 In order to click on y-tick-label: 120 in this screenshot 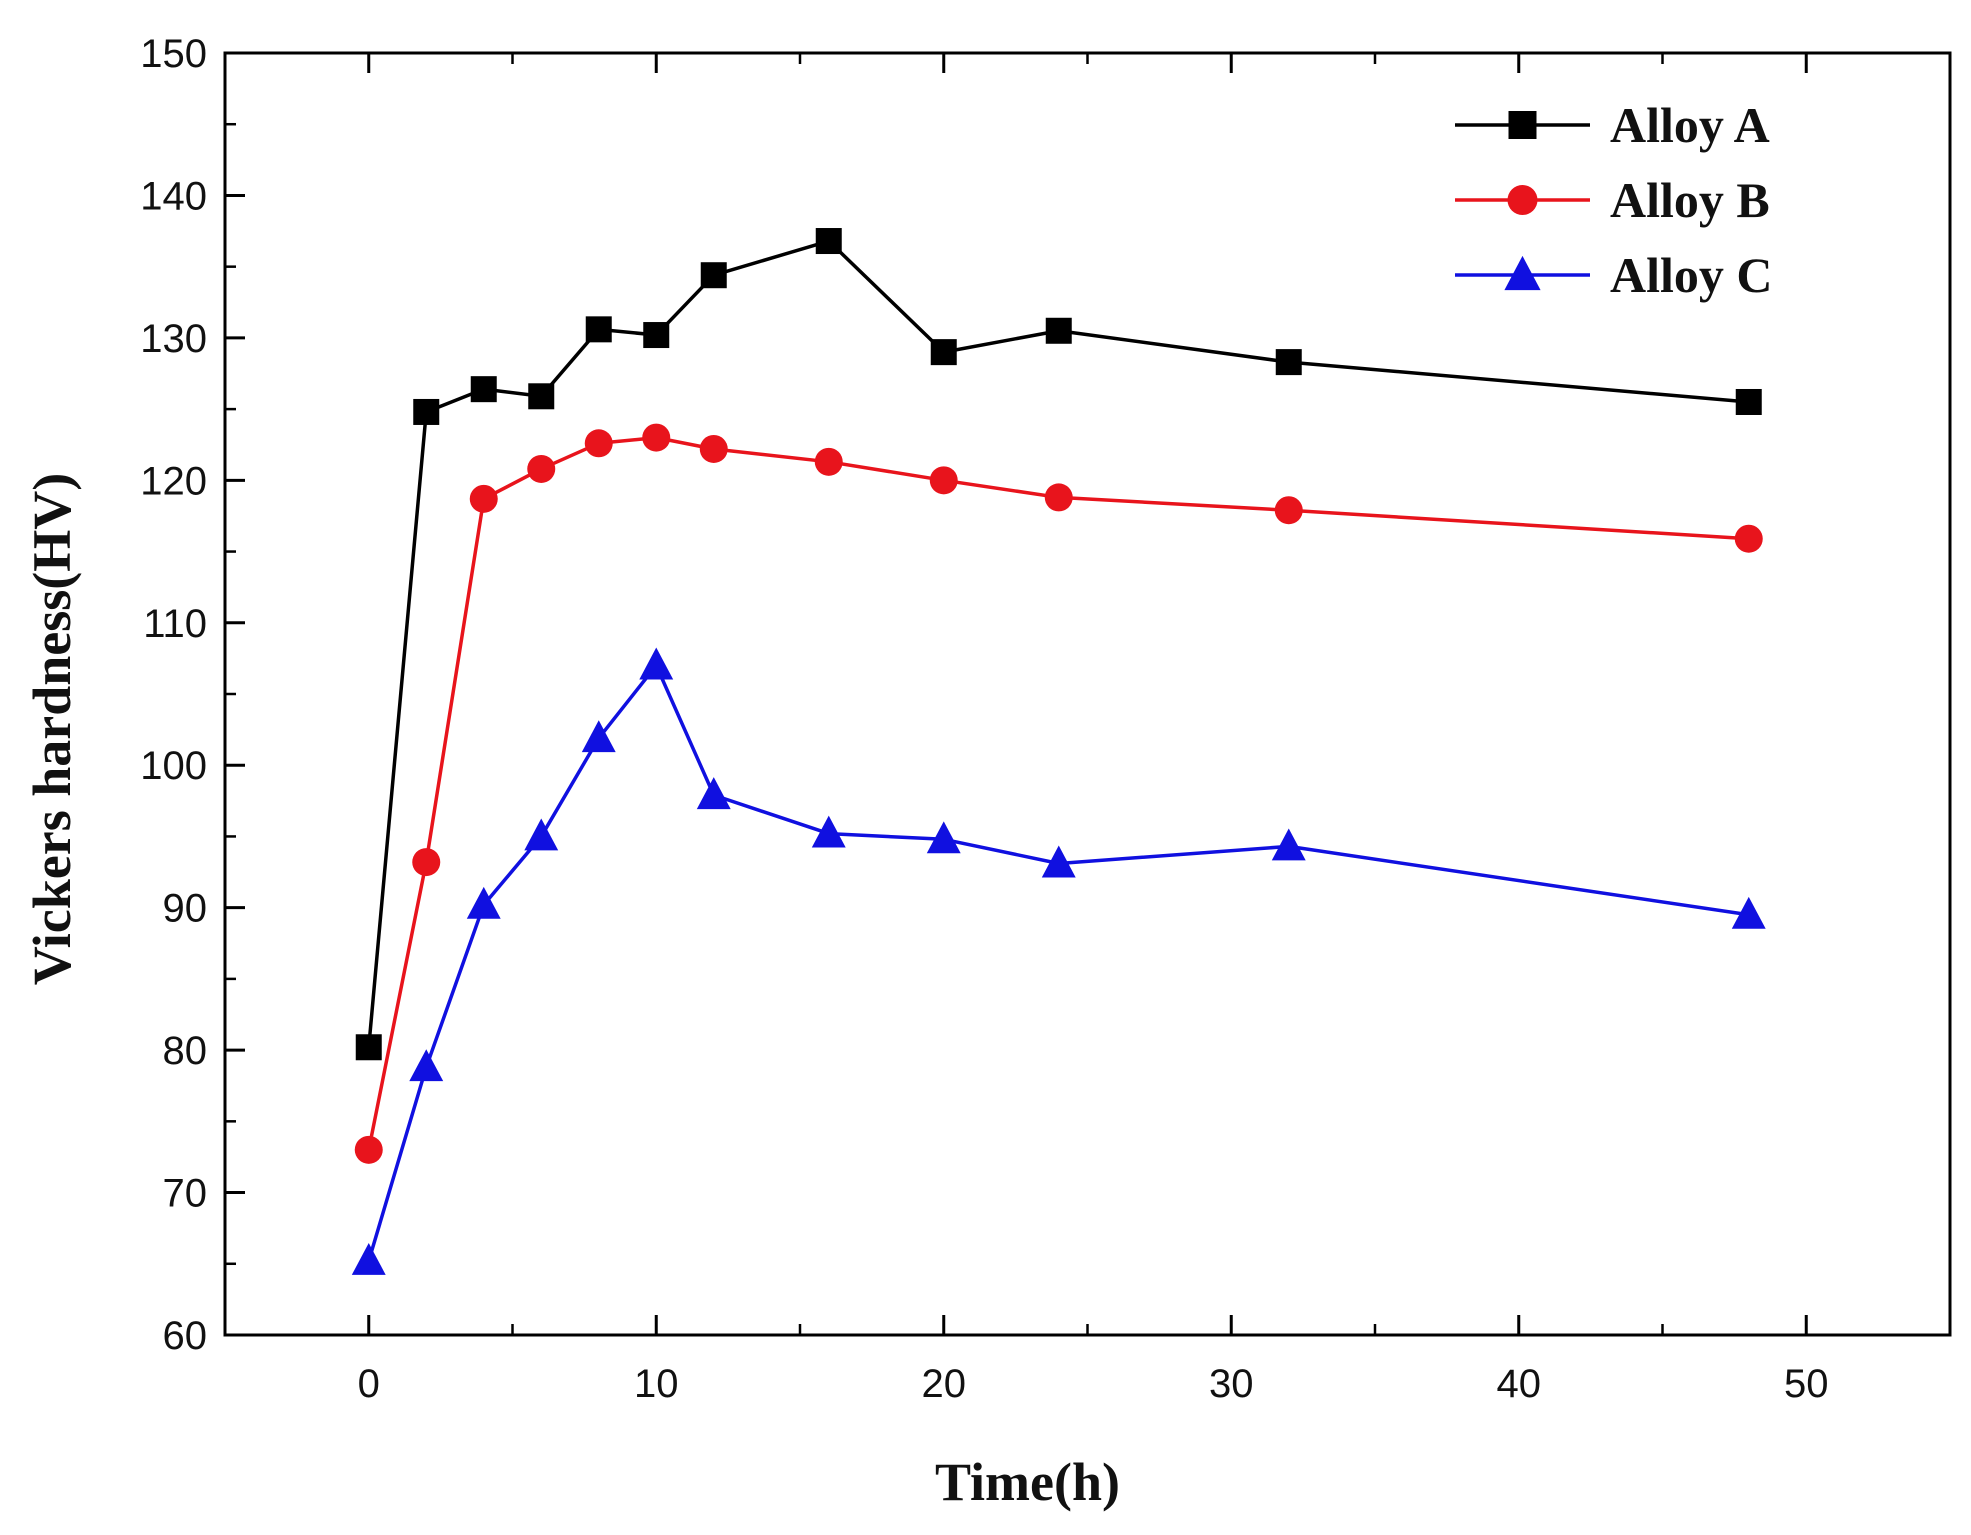, I will do `click(173, 481)`.